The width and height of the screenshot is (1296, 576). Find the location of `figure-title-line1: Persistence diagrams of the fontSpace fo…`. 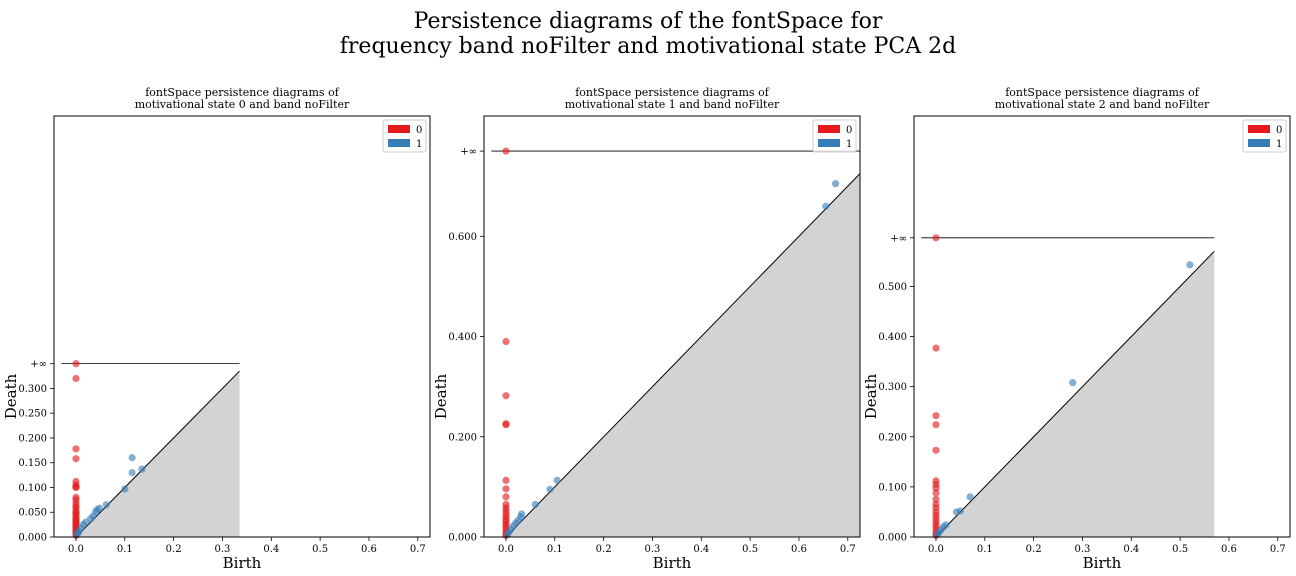

figure-title-line1: Persistence diagrams of the fontSpace fo… is located at coordinates (648, 21).